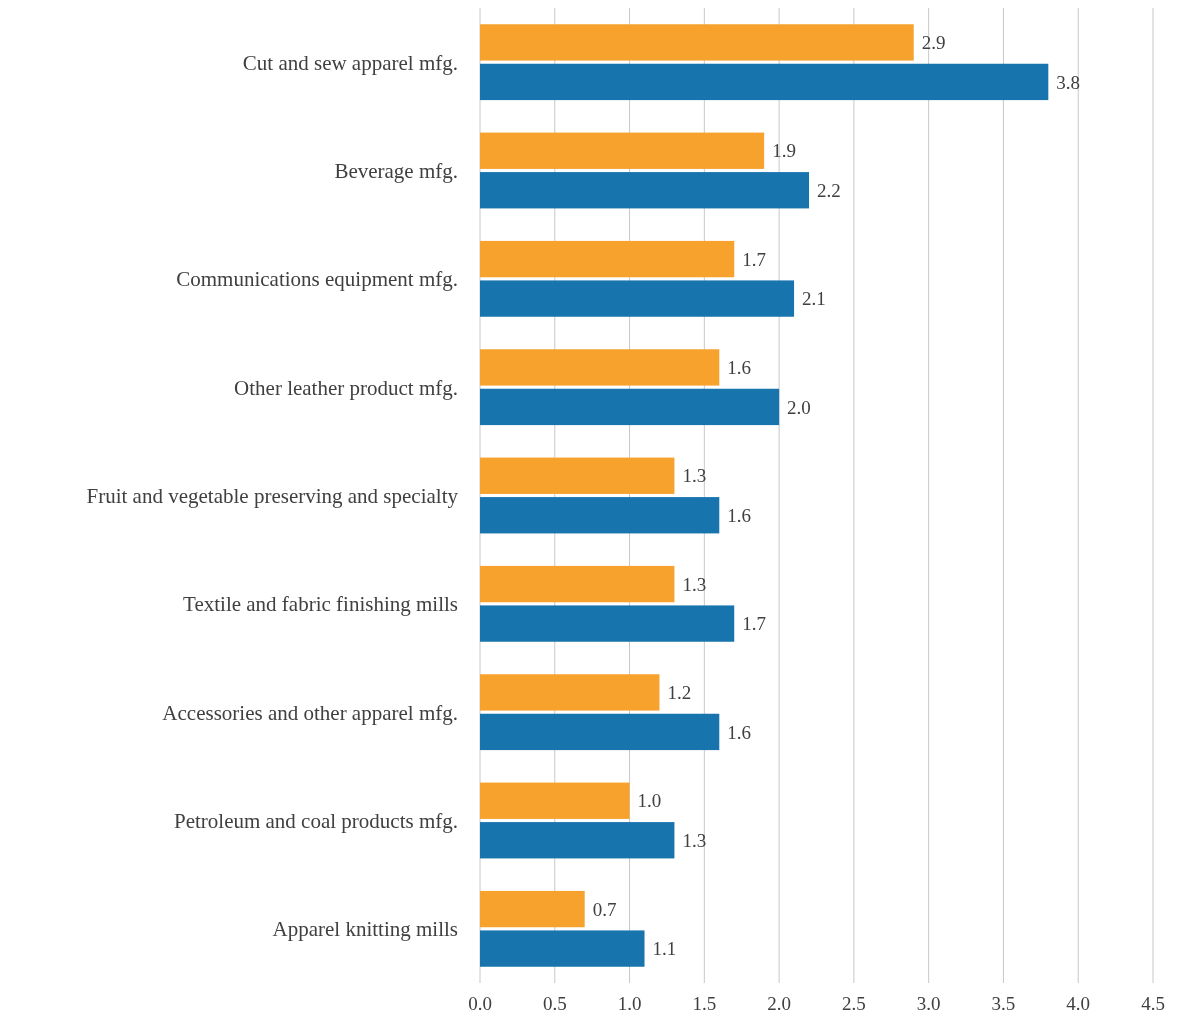 This screenshot has height=1031, width=1185. Describe the element at coordinates (679, 693) in the screenshot. I see `data-label: 1.2` at that location.